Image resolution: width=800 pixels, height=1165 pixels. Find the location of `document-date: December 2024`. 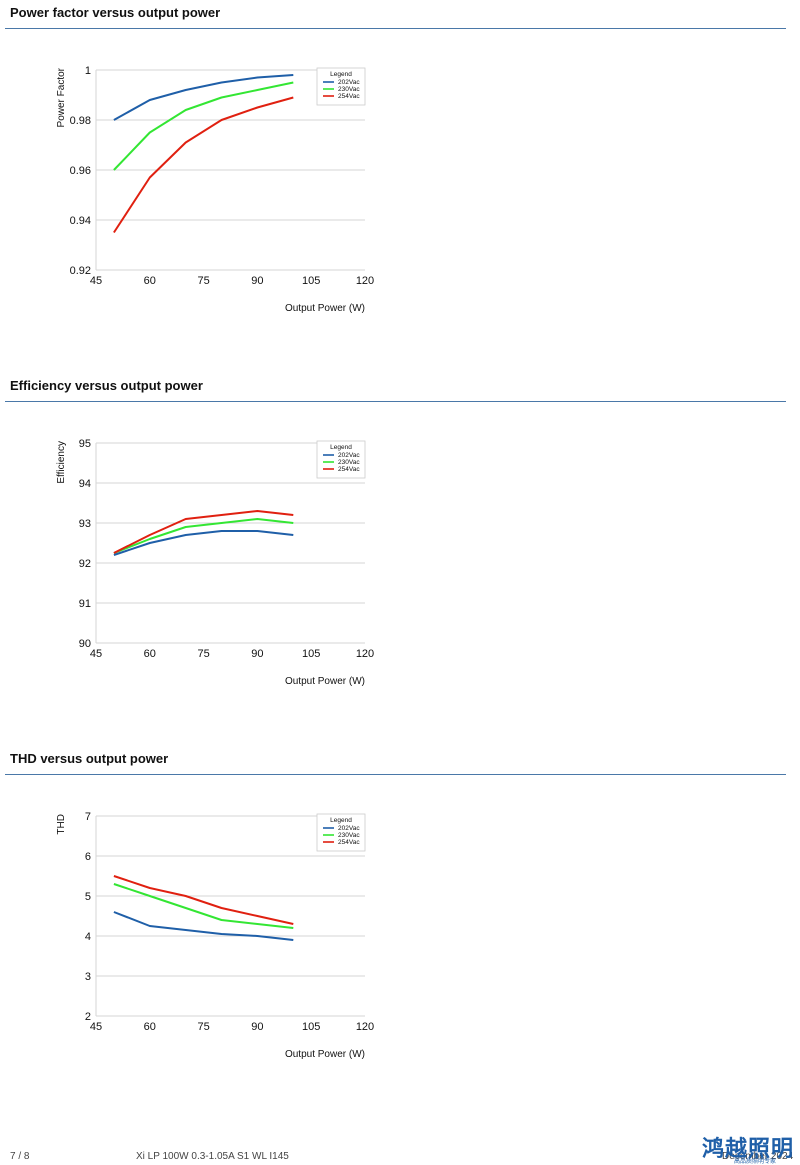

document-date: December 2024 is located at coordinates (758, 1156).